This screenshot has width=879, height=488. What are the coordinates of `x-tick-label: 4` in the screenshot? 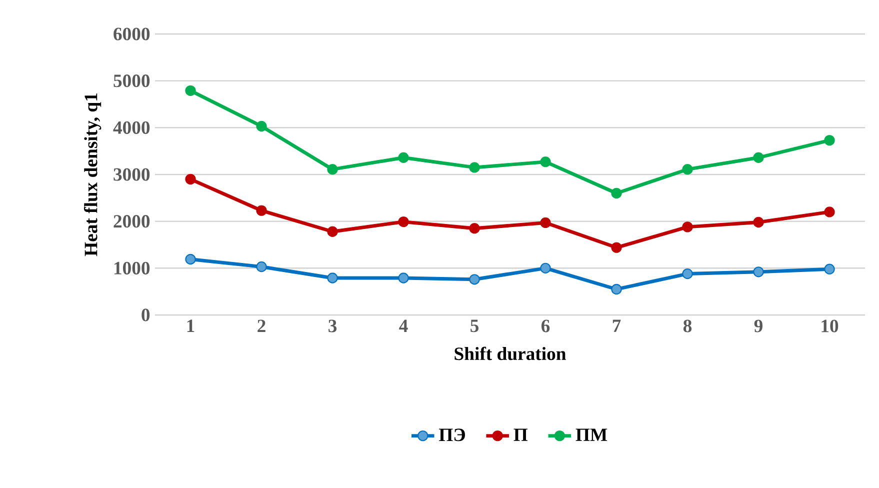 It's located at (403, 326).